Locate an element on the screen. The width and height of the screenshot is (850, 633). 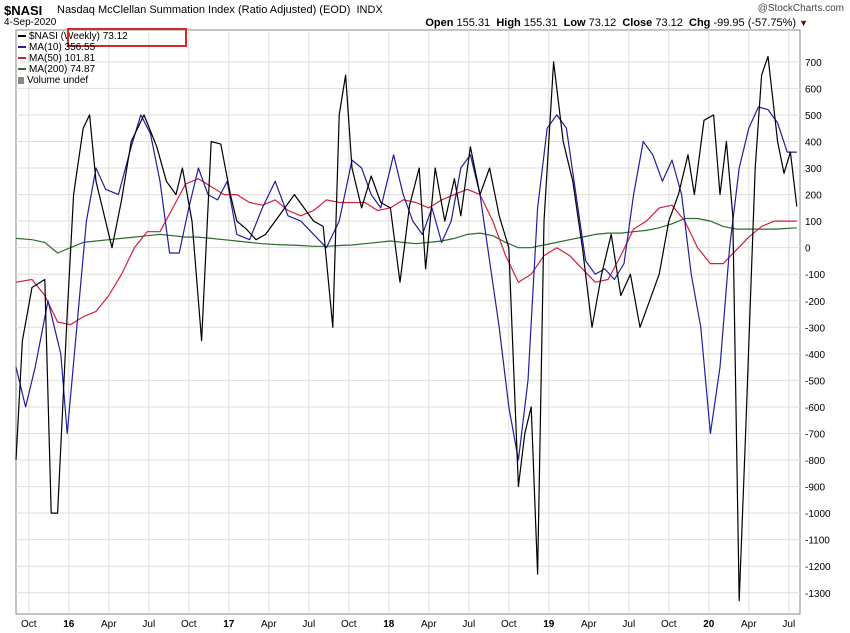
y-tick-label: -1000 is located at coordinates (818, 514).